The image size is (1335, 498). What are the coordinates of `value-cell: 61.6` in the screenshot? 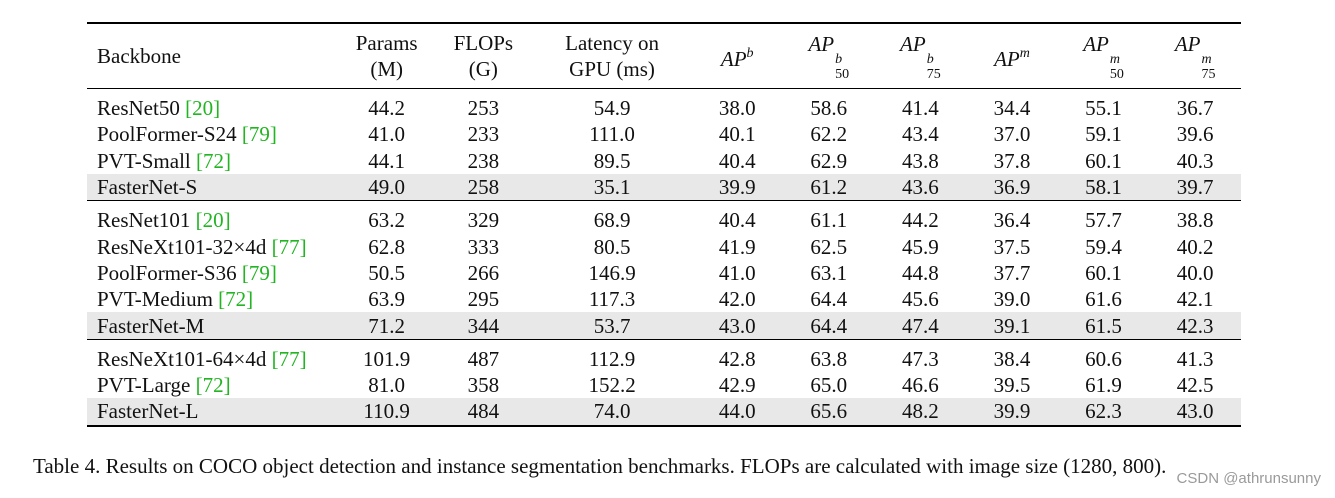 It's located at (1103, 299).